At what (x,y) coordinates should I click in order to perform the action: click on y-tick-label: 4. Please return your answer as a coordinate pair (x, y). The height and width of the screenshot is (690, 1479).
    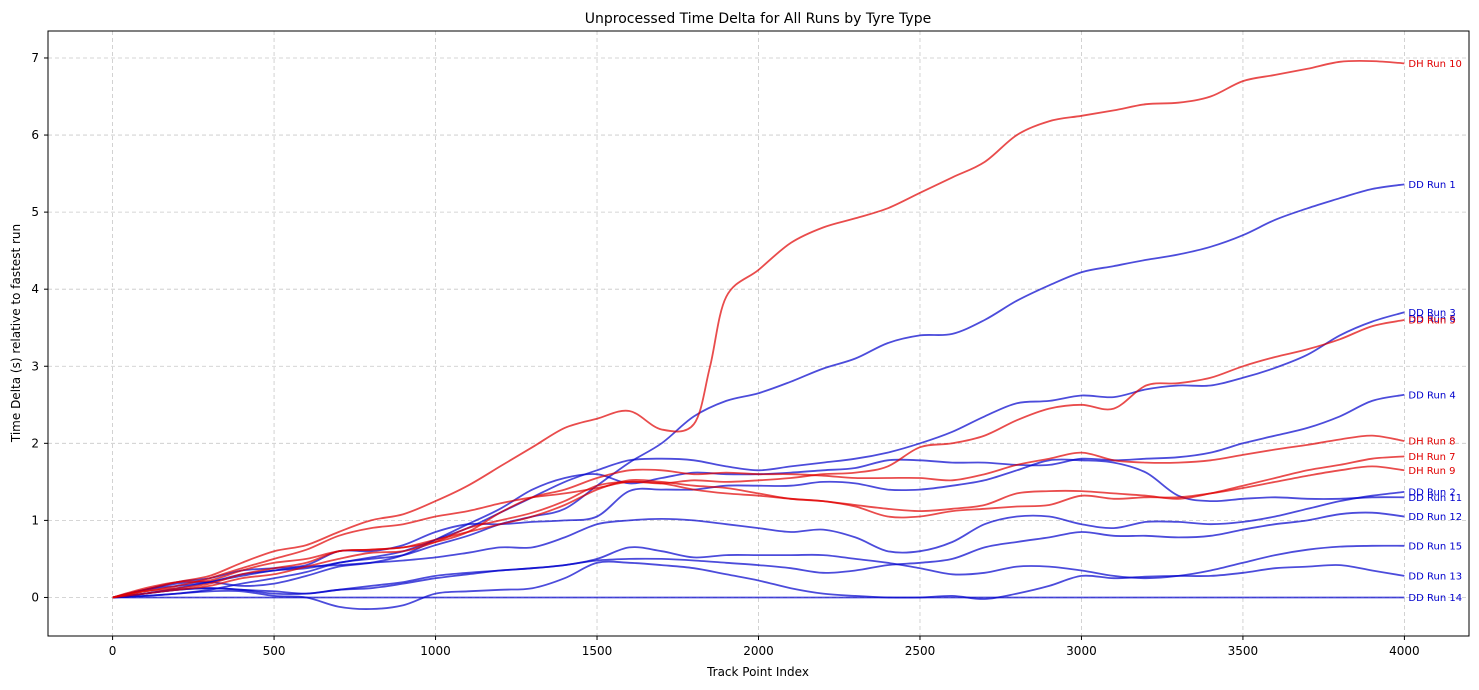
    Looking at the image, I should click on (35, 289).